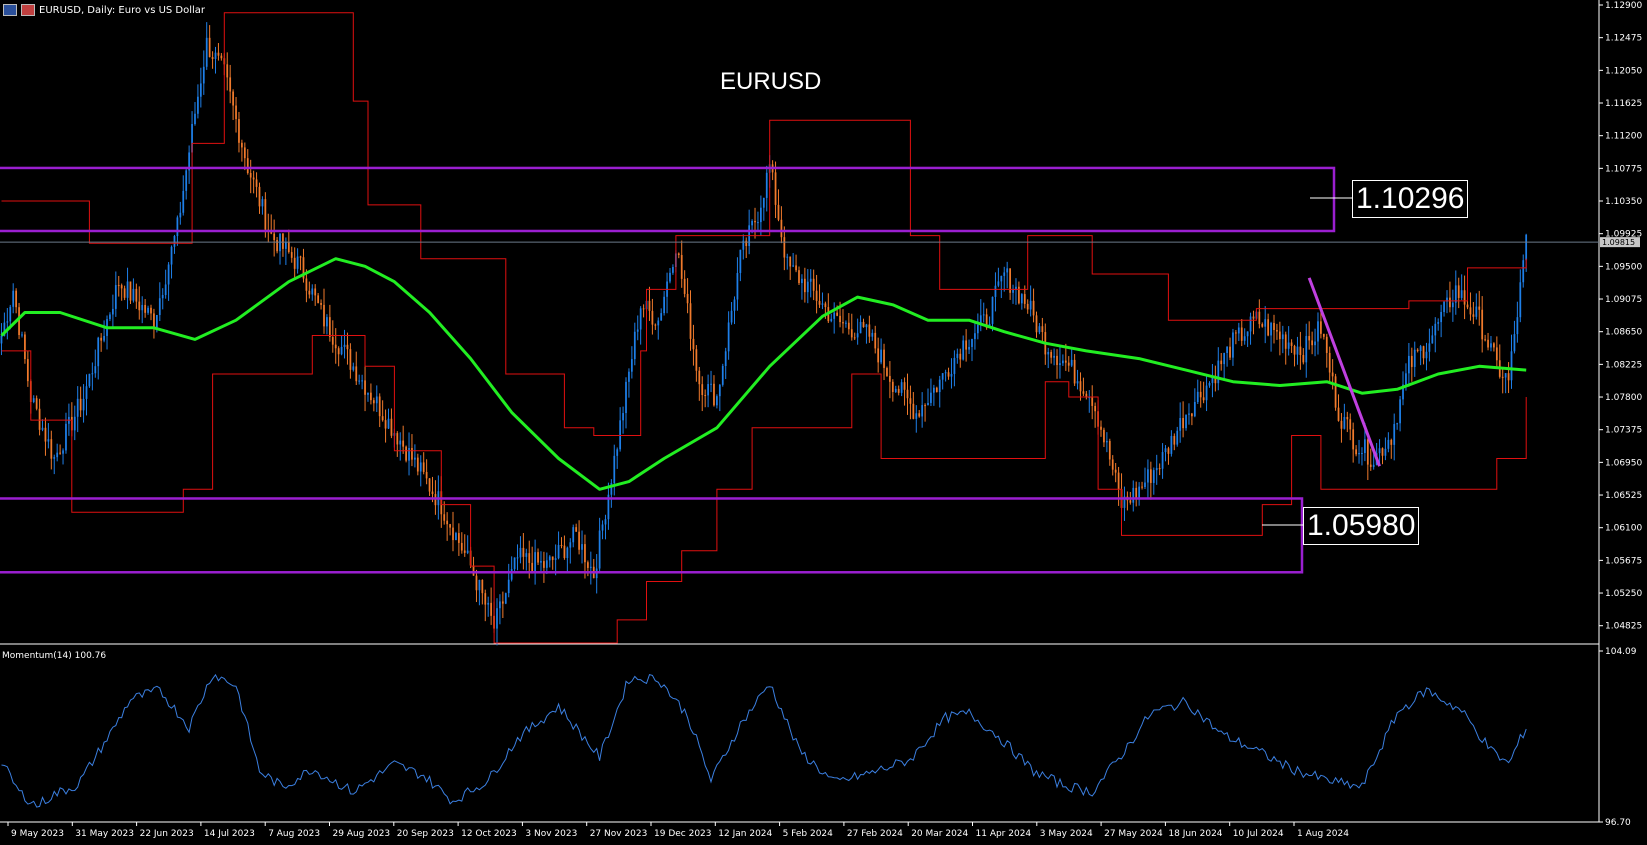 The image size is (1647, 845). Describe the element at coordinates (1623, 169) in the screenshot. I see `price-tick-label: 1.10775` at that location.